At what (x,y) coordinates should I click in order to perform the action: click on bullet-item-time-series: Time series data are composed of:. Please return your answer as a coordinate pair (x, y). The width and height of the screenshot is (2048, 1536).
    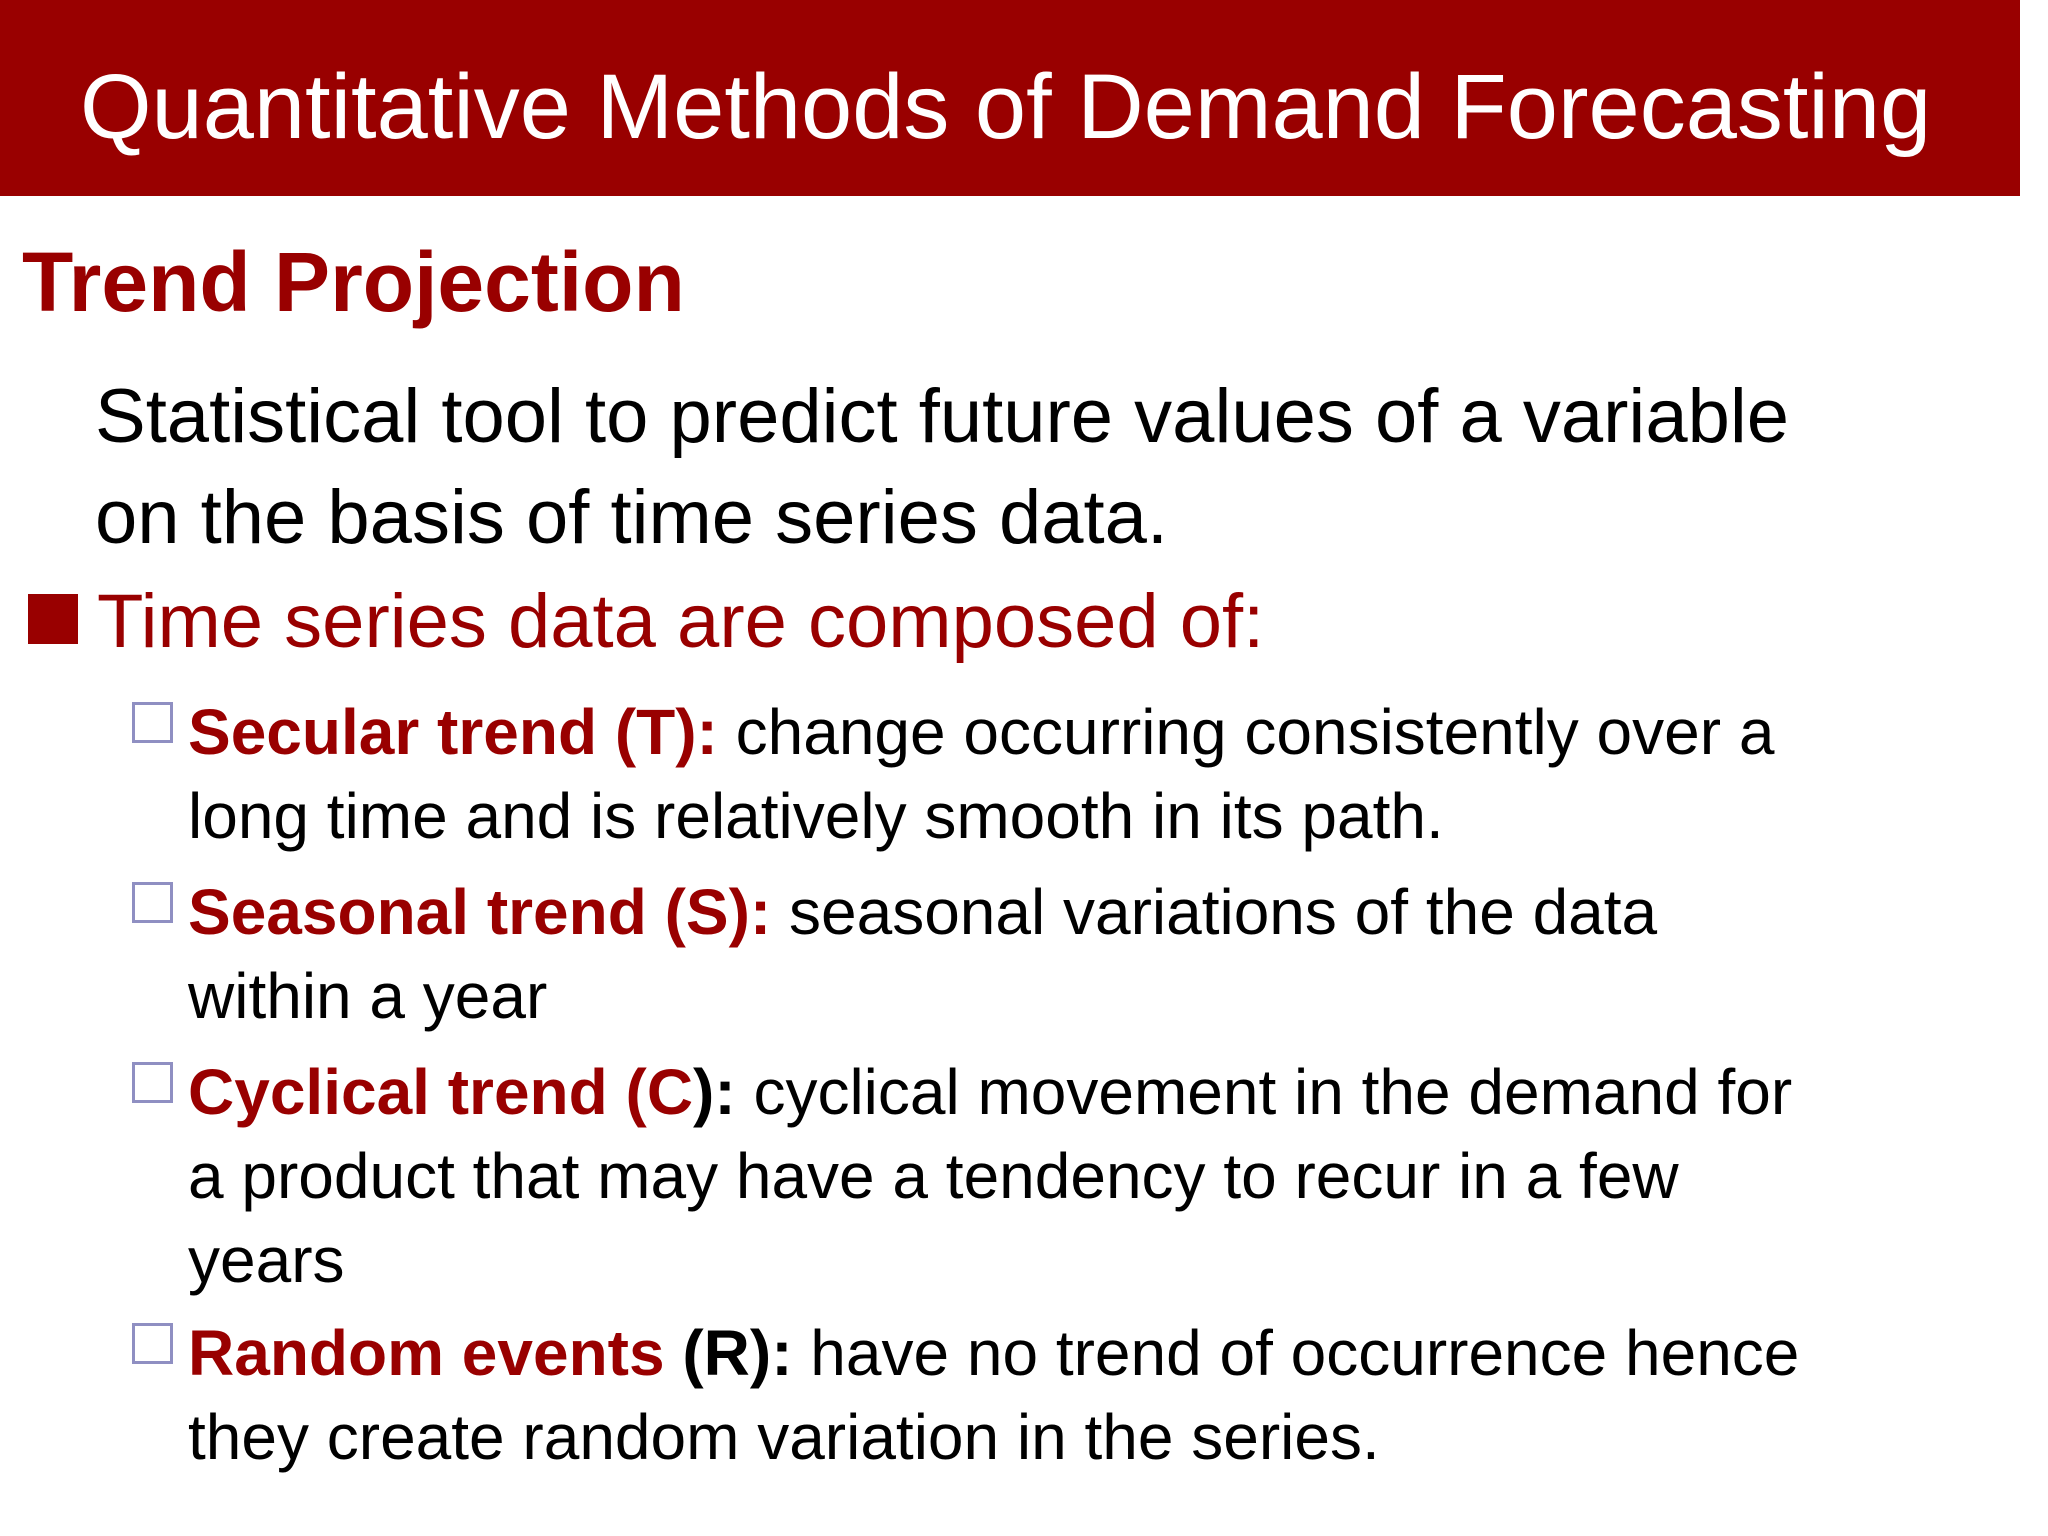
    Looking at the image, I should click on (1000, 622).